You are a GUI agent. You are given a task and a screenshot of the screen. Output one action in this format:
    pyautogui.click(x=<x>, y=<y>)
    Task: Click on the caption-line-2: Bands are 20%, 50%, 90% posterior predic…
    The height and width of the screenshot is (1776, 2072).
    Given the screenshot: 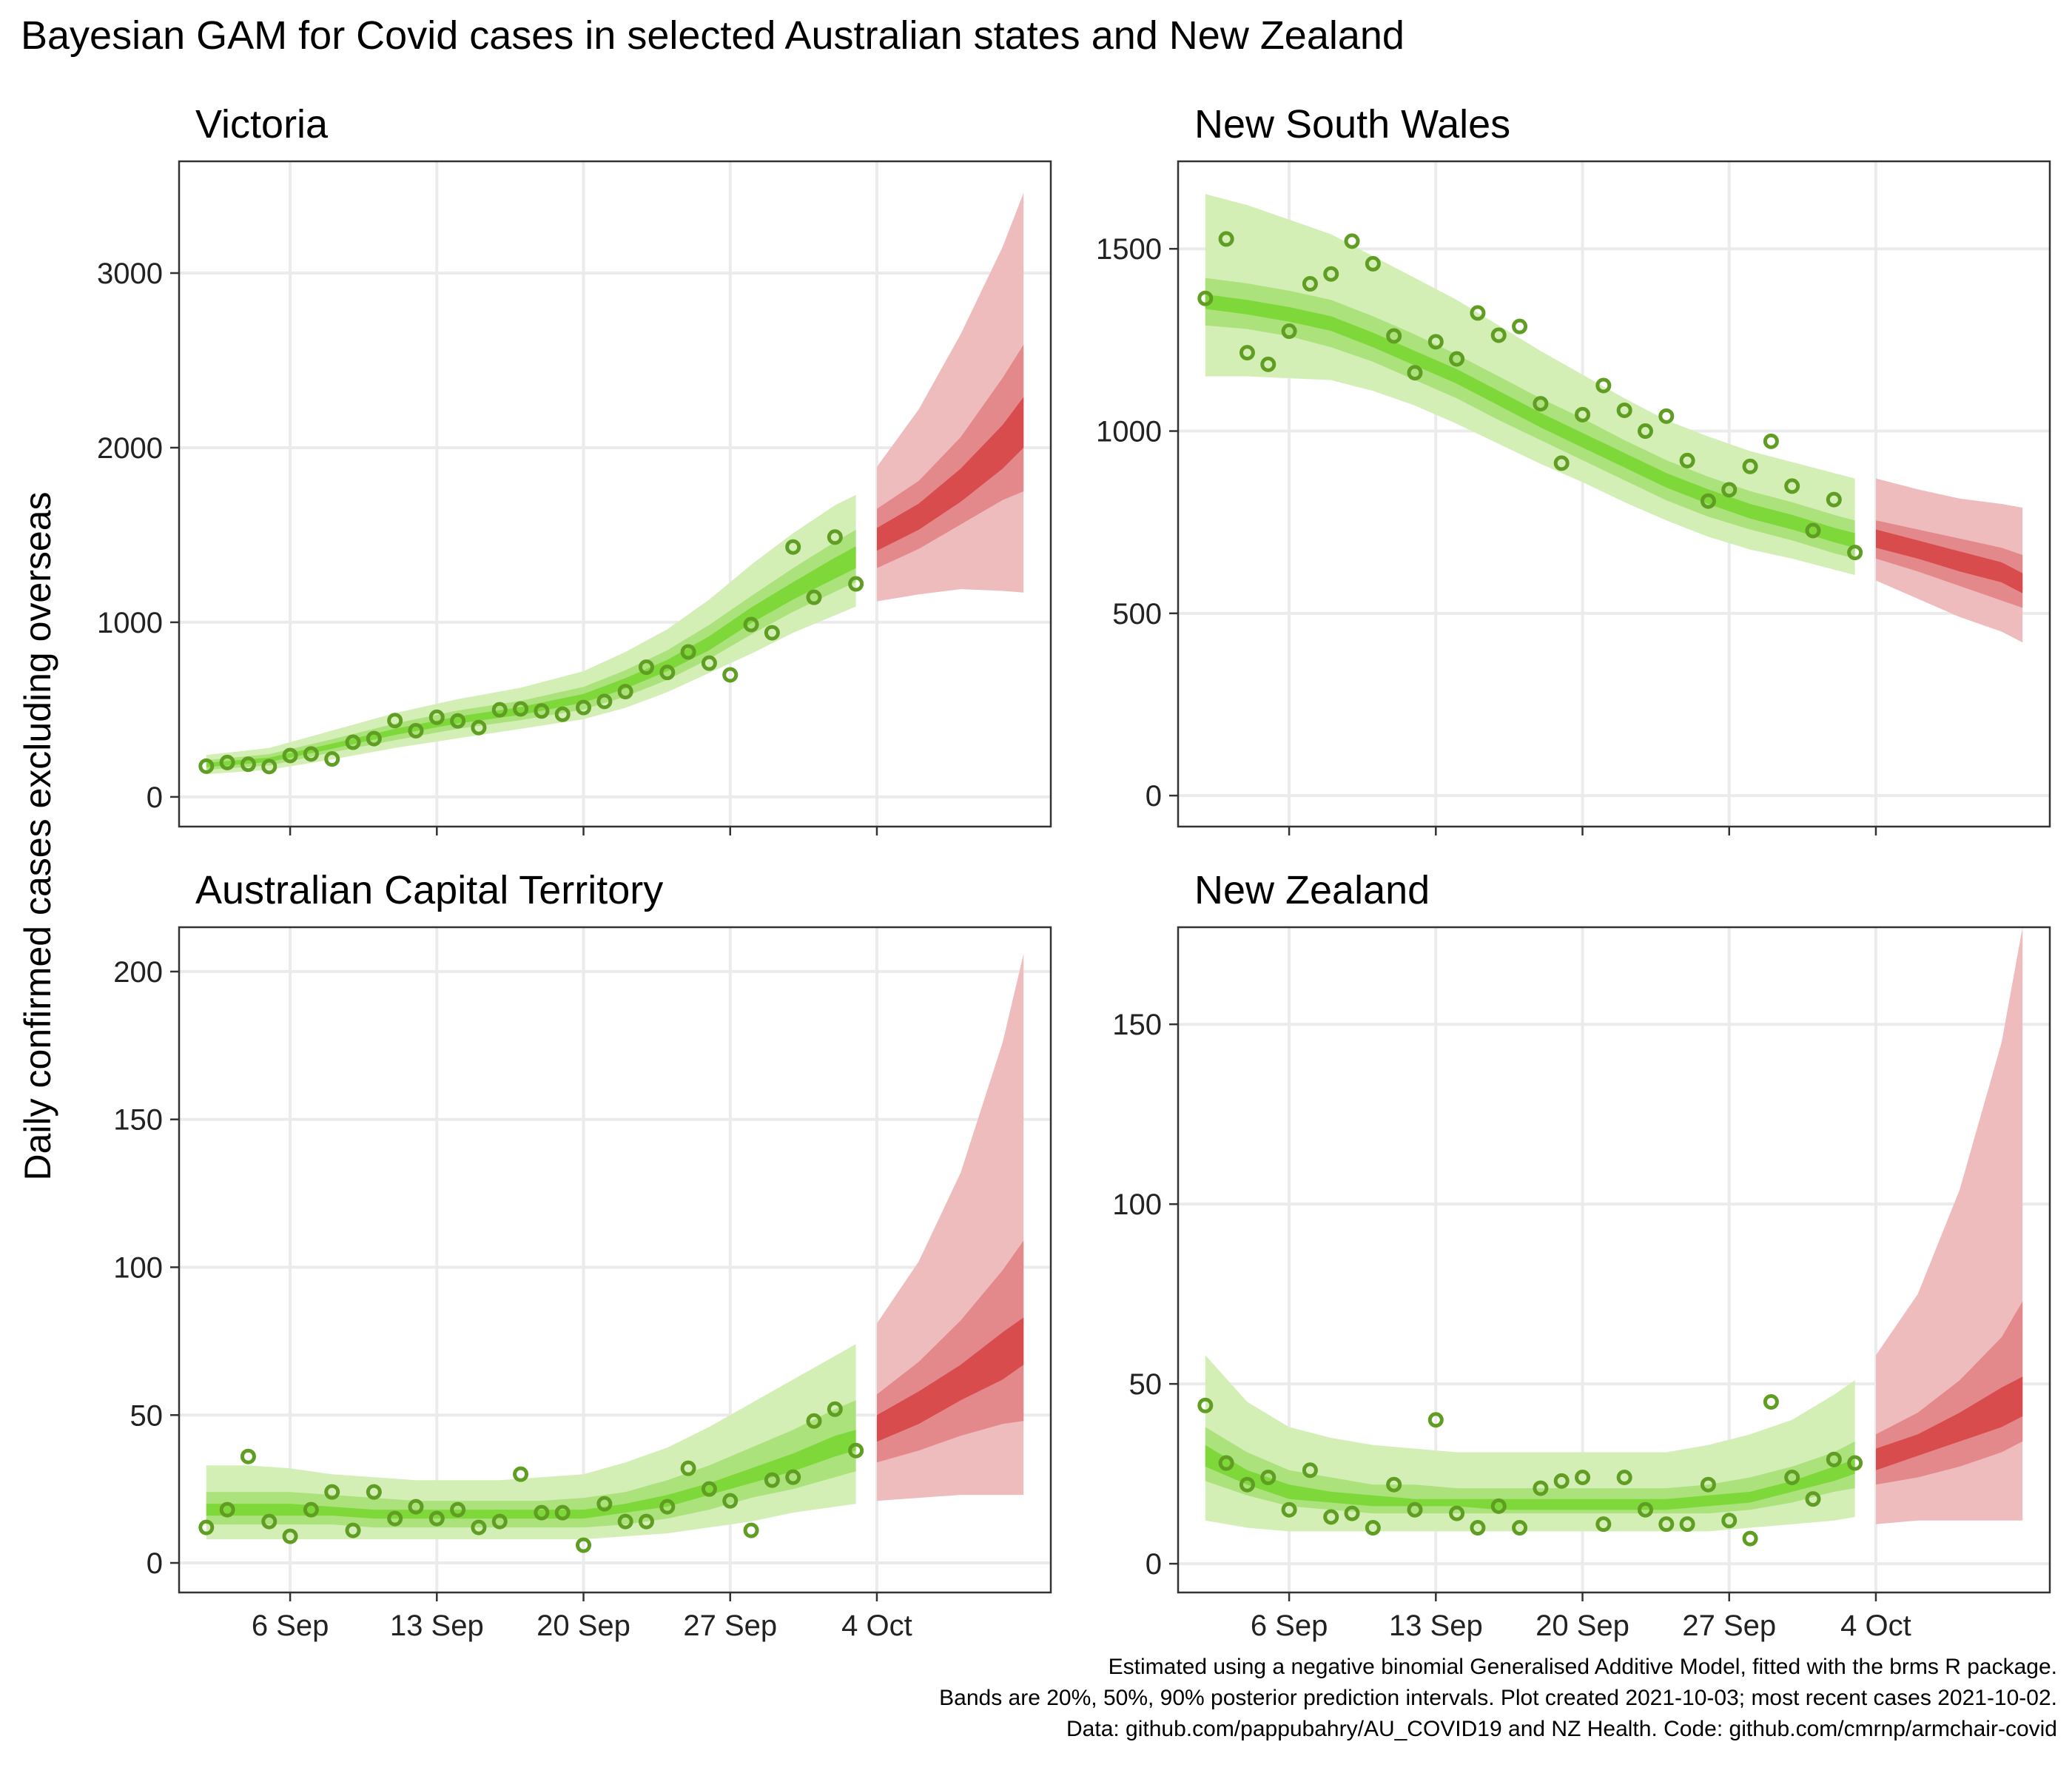 What is the action you would take?
    pyautogui.click(x=1498, y=1698)
    